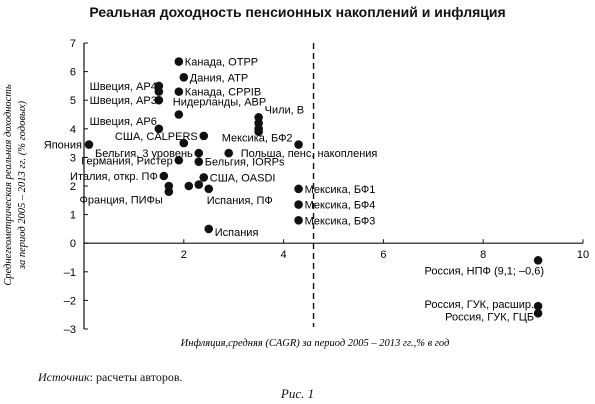 This screenshot has width=595, height=404. Describe the element at coordinates (297, 393) in the screenshot. I see `figure-caption: Рис. 1` at that location.